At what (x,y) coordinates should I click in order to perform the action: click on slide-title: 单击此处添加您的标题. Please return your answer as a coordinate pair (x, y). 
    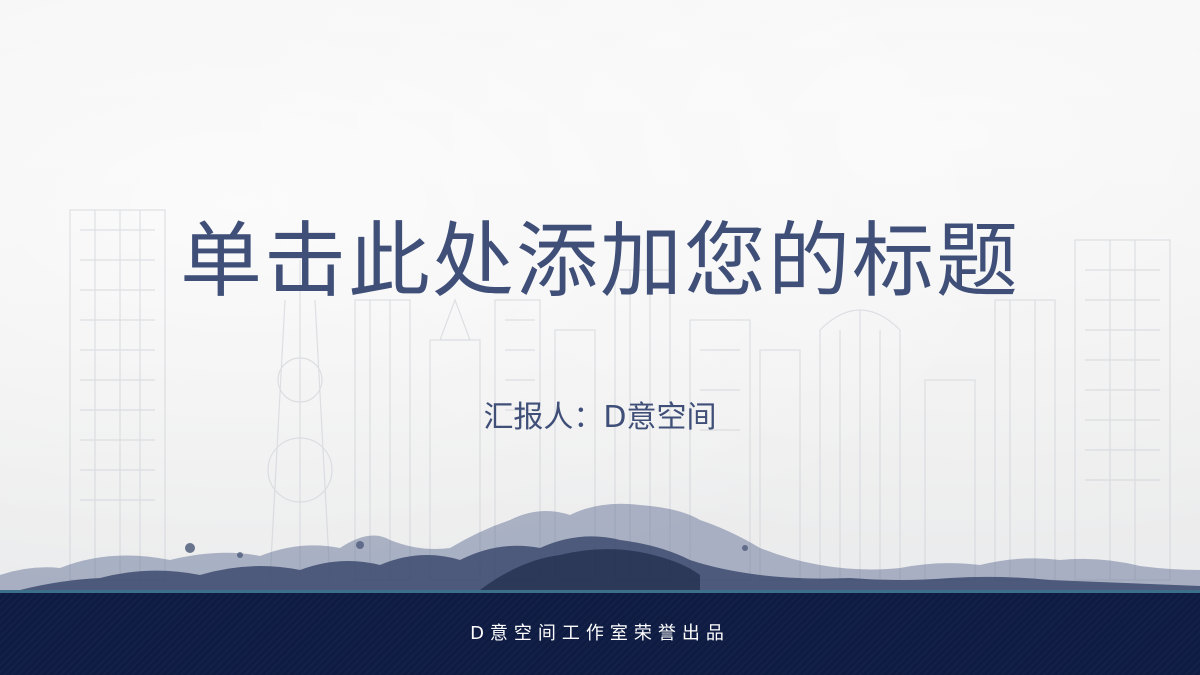
    Looking at the image, I should click on (599, 261).